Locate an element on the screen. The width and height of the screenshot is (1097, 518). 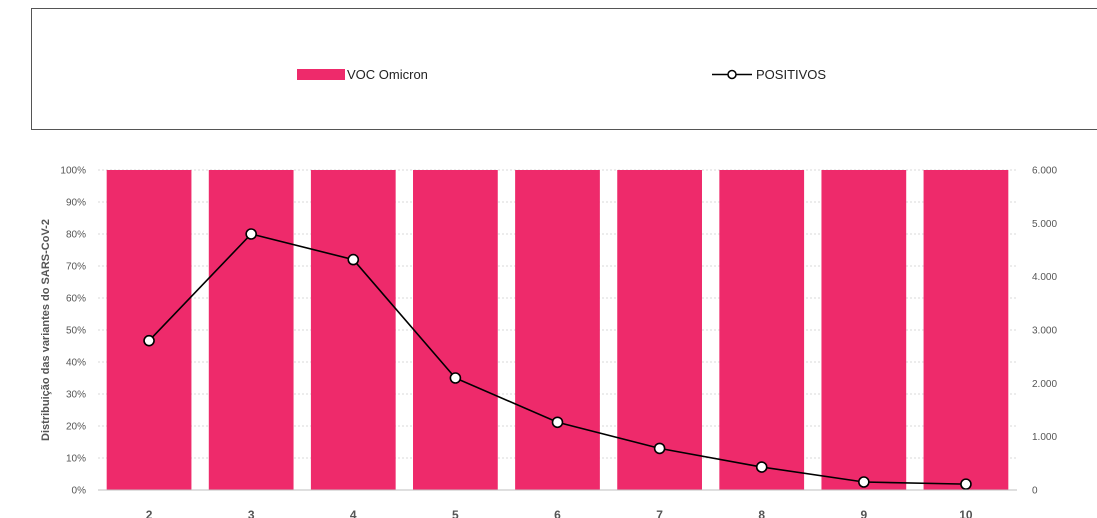
x-tick-label: 4 is located at coordinates (353, 513).